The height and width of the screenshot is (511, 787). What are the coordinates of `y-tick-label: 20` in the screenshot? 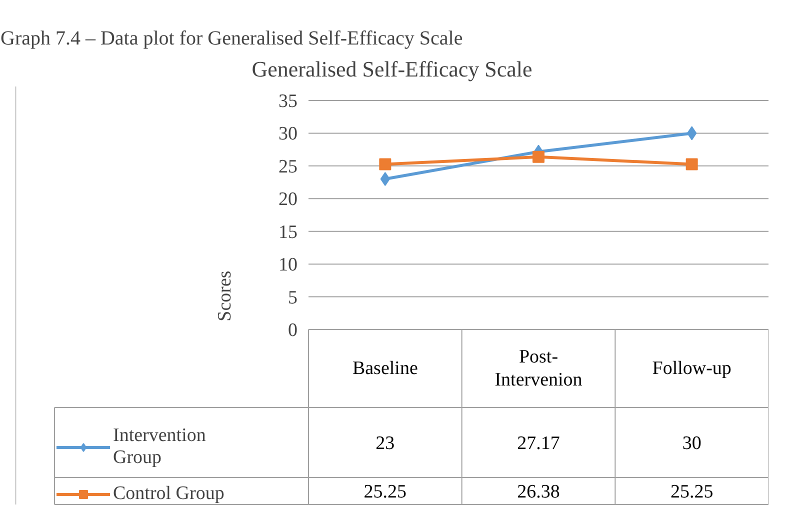 It's located at (288, 199).